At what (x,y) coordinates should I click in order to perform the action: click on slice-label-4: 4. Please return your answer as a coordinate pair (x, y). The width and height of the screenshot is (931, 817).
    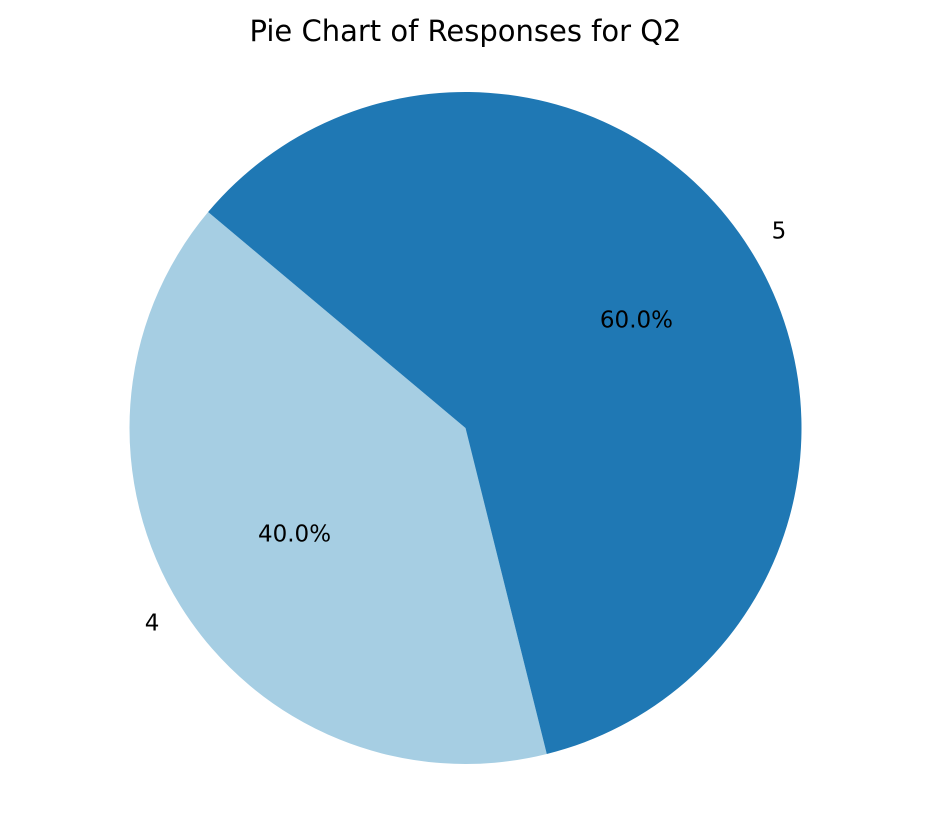
    Looking at the image, I should click on (152, 623).